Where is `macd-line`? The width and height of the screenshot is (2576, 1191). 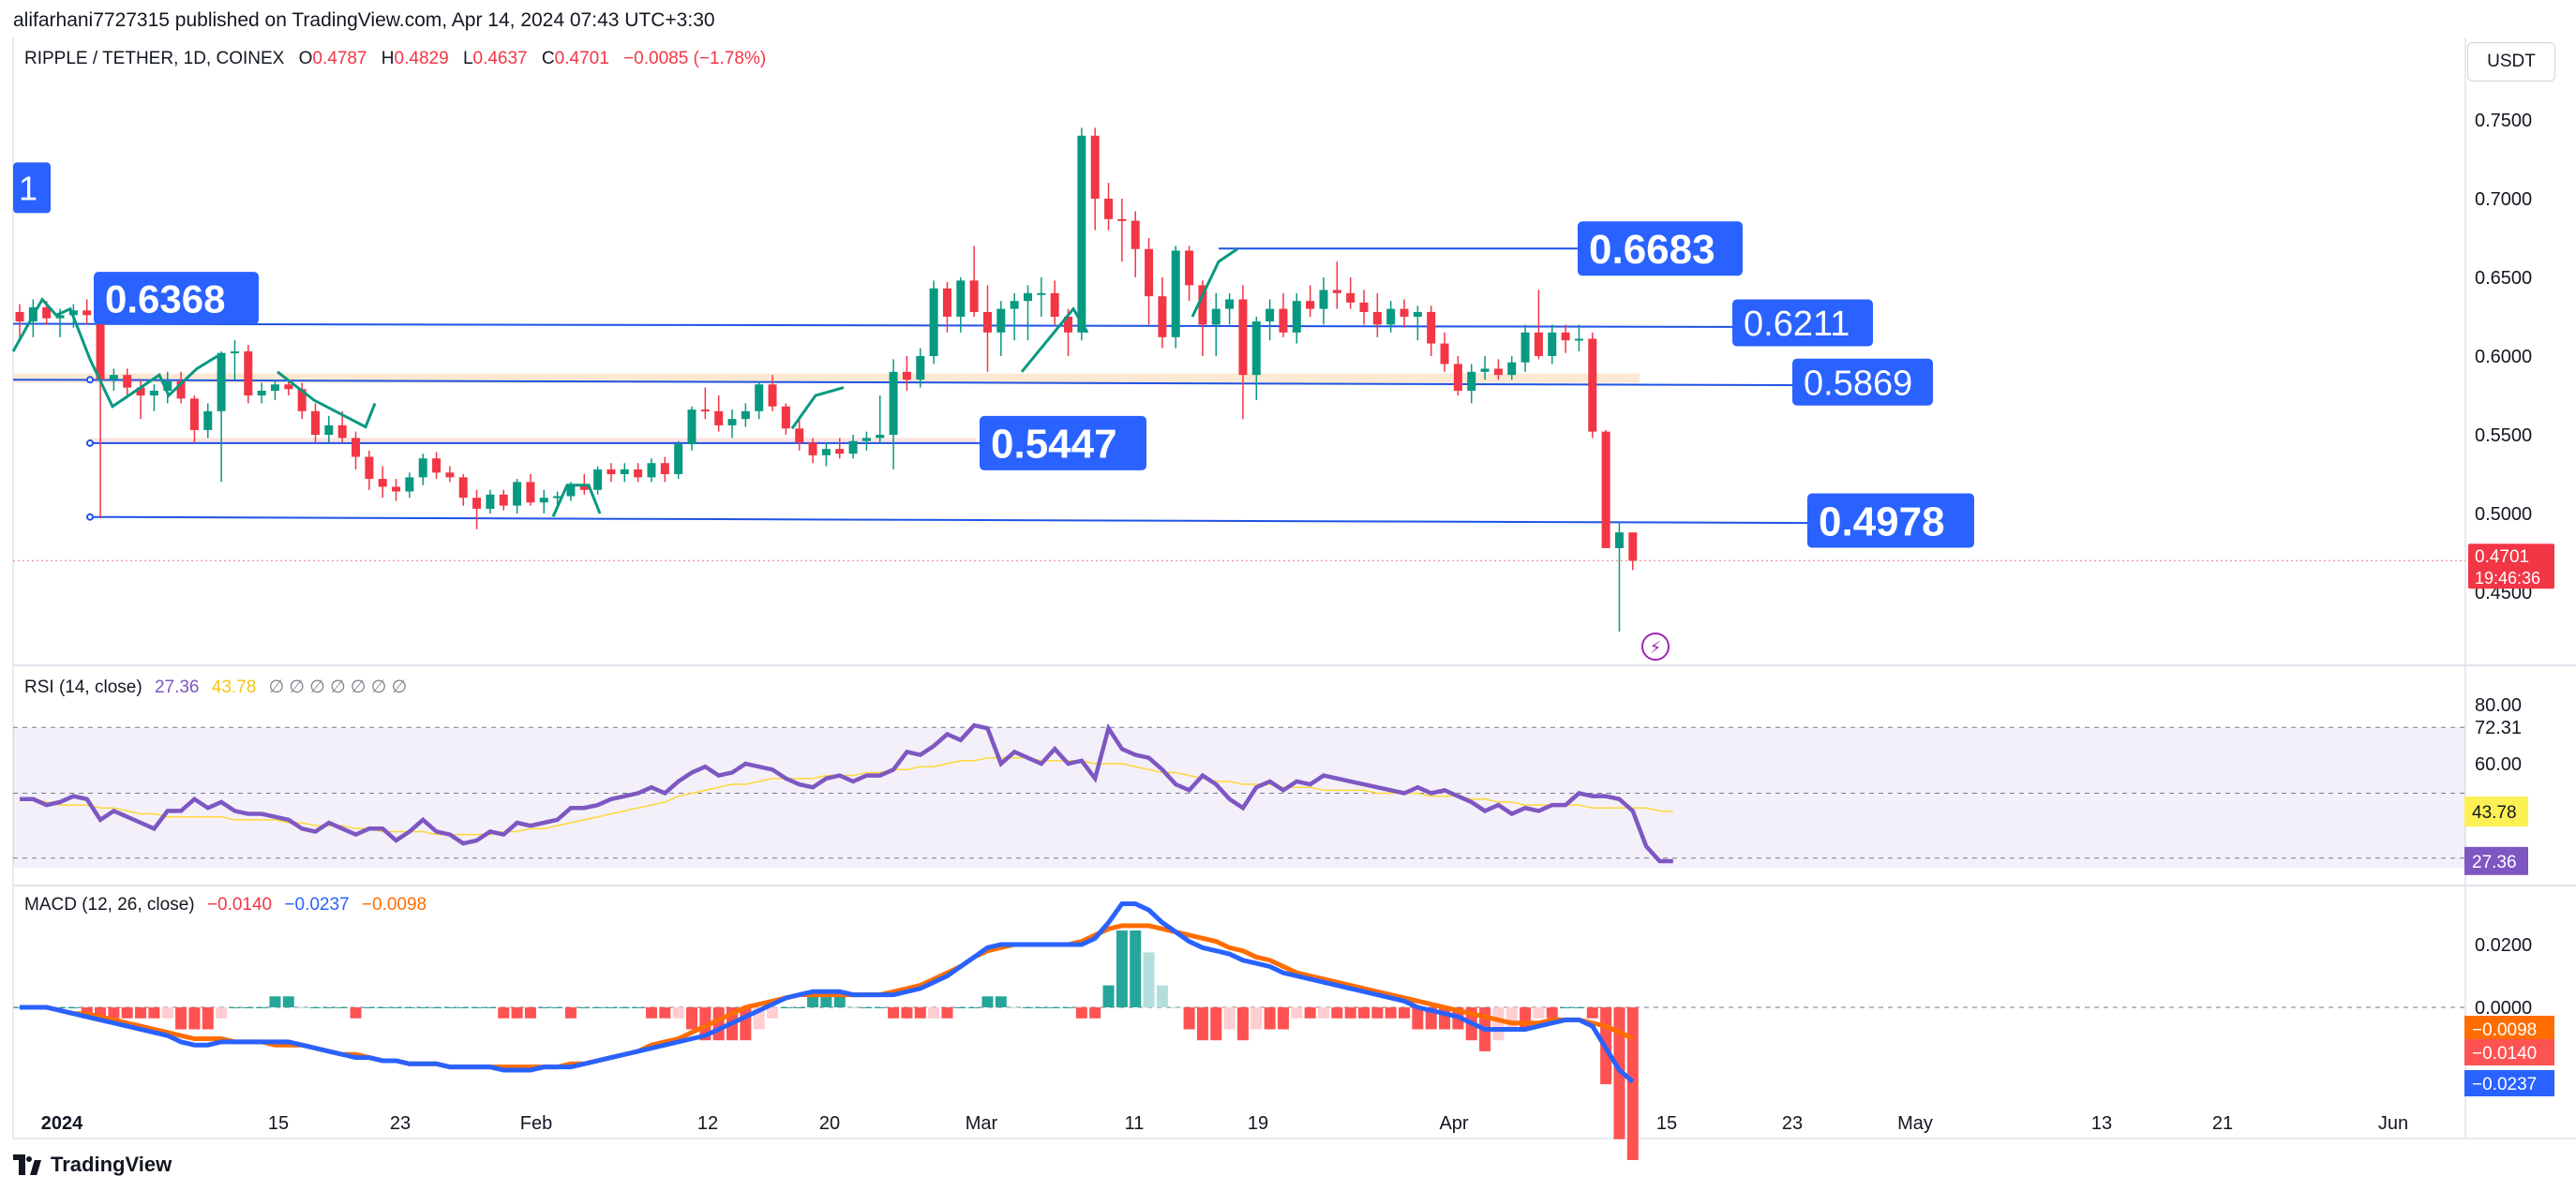 macd-line is located at coordinates (828, 992).